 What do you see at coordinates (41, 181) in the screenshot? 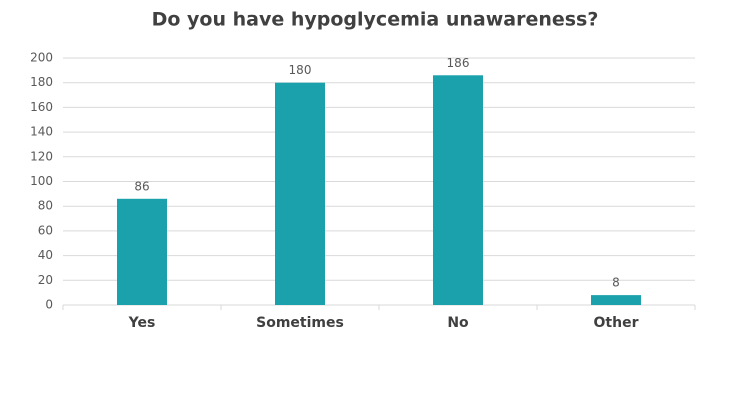
I see `y-tick-label: 100` at bounding box center [41, 181].